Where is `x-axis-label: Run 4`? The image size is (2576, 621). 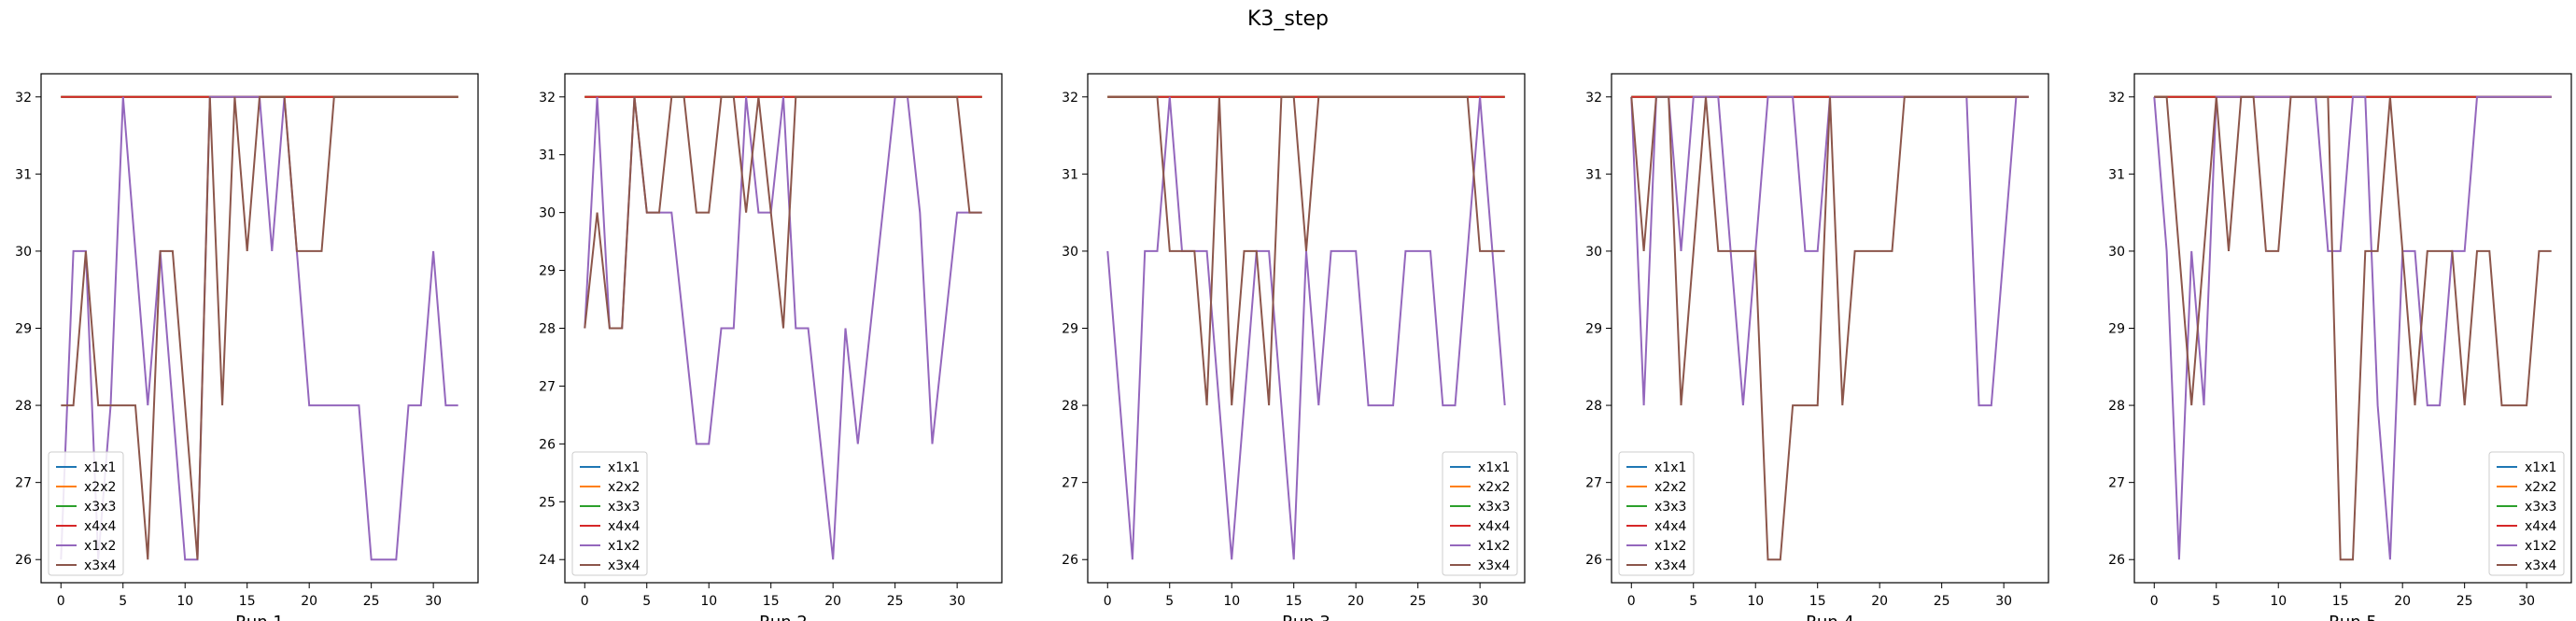
x-axis-label: Run 4 is located at coordinates (1830, 617).